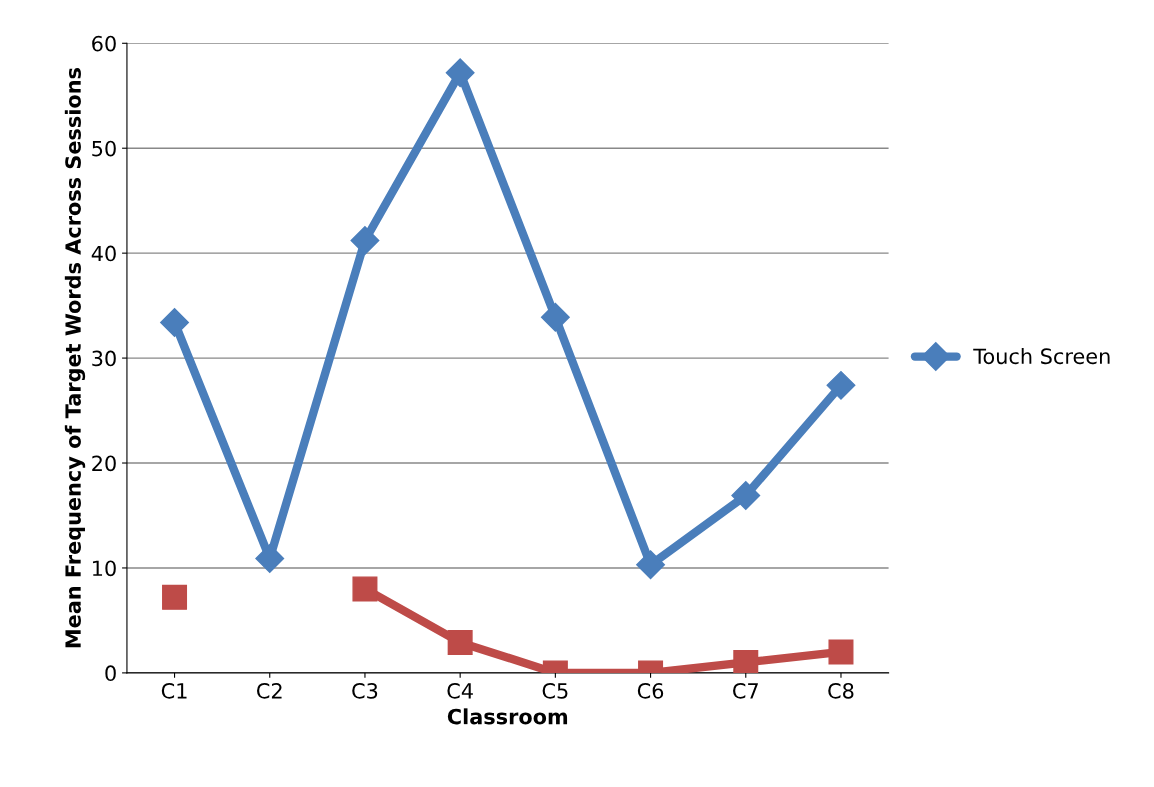 The image size is (1154, 787). I want to click on x-tick-label: C5, so click(555, 690).